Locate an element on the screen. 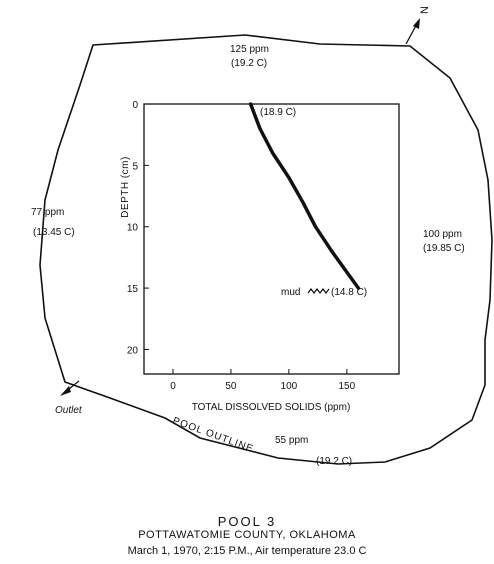 Image resolution: width=494 pixels, height=564 pixels. station-west-temp: (13.45 C) is located at coordinates (54, 232).